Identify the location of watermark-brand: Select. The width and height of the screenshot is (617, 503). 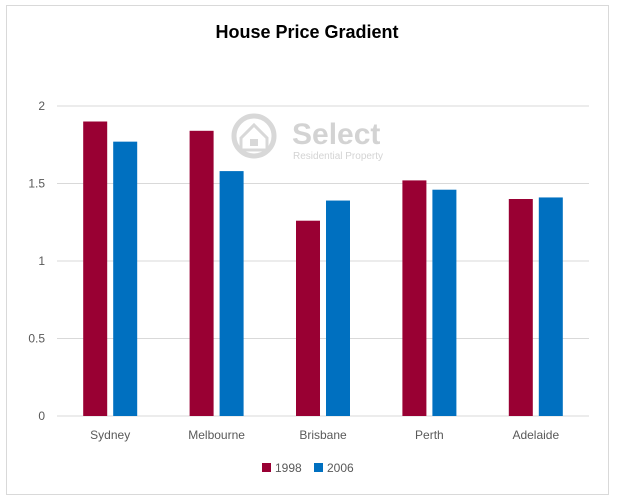
(336, 134).